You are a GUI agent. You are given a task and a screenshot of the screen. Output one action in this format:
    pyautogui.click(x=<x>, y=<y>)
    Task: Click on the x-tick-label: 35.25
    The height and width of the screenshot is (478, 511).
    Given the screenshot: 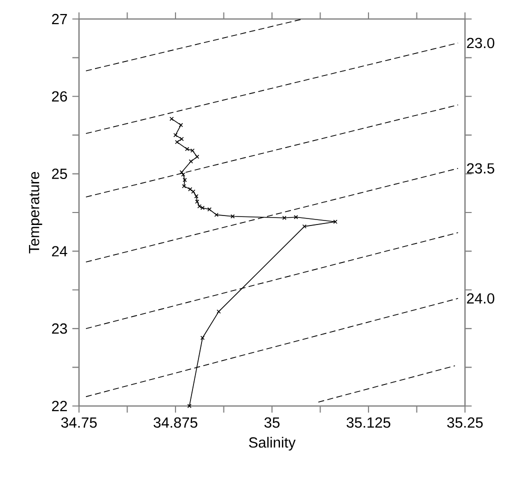 What is the action you would take?
    pyautogui.click(x=465, y=422)
    